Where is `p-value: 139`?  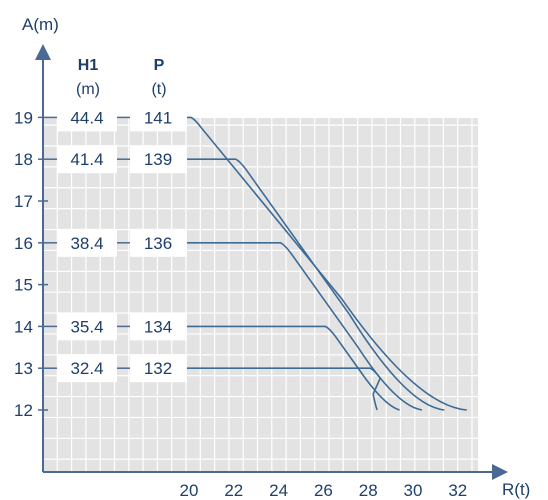 p-value: 139 is located at coordinates (158, 159).